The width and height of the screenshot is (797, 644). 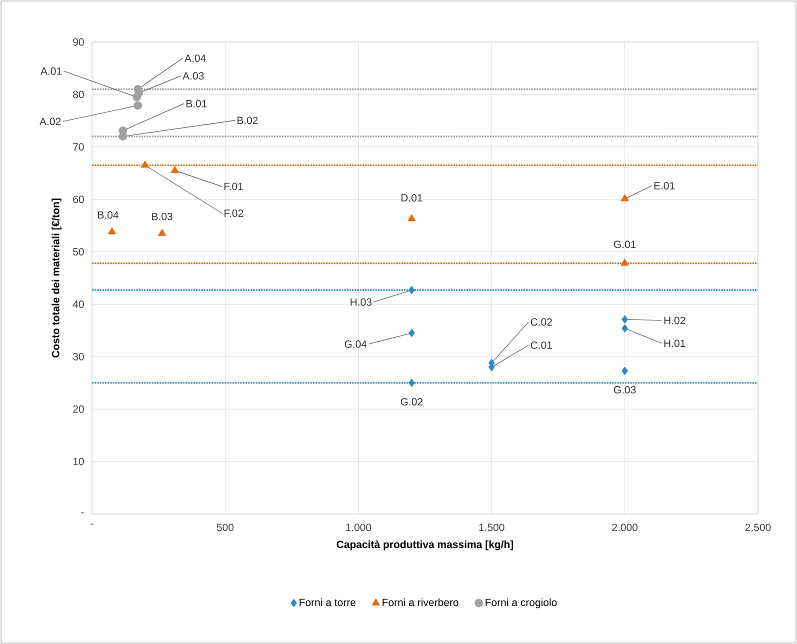 What do you see at coordinates (541, 322) in the screenshot?
I see `annotation: C.02` at bounding box center [541, 322].